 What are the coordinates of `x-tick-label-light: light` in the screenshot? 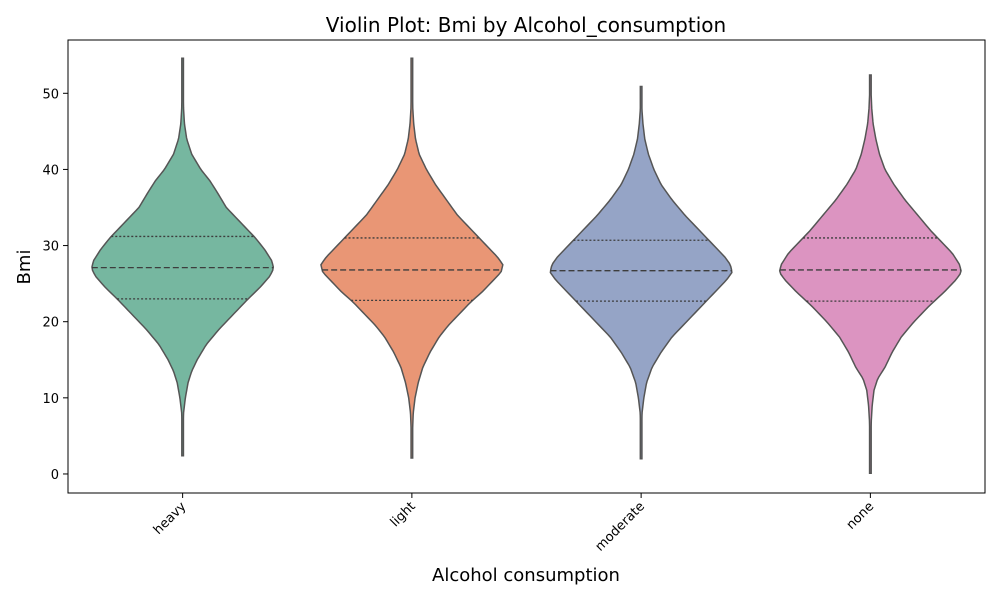 It's located at (403, 514).